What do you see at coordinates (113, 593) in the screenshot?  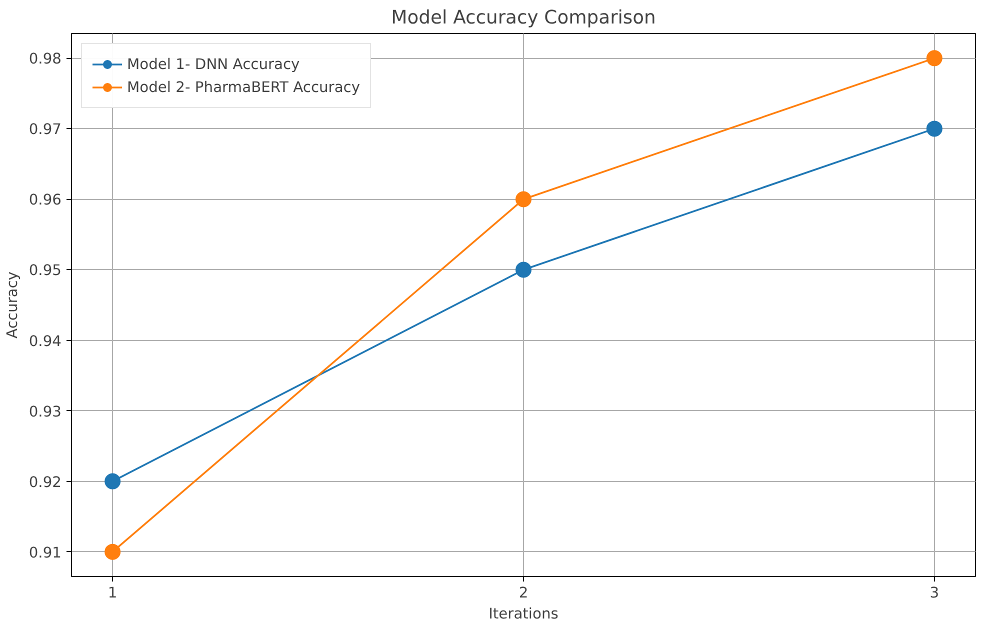 I see `x-tick-label: 1` at bounding box center [113, 593].